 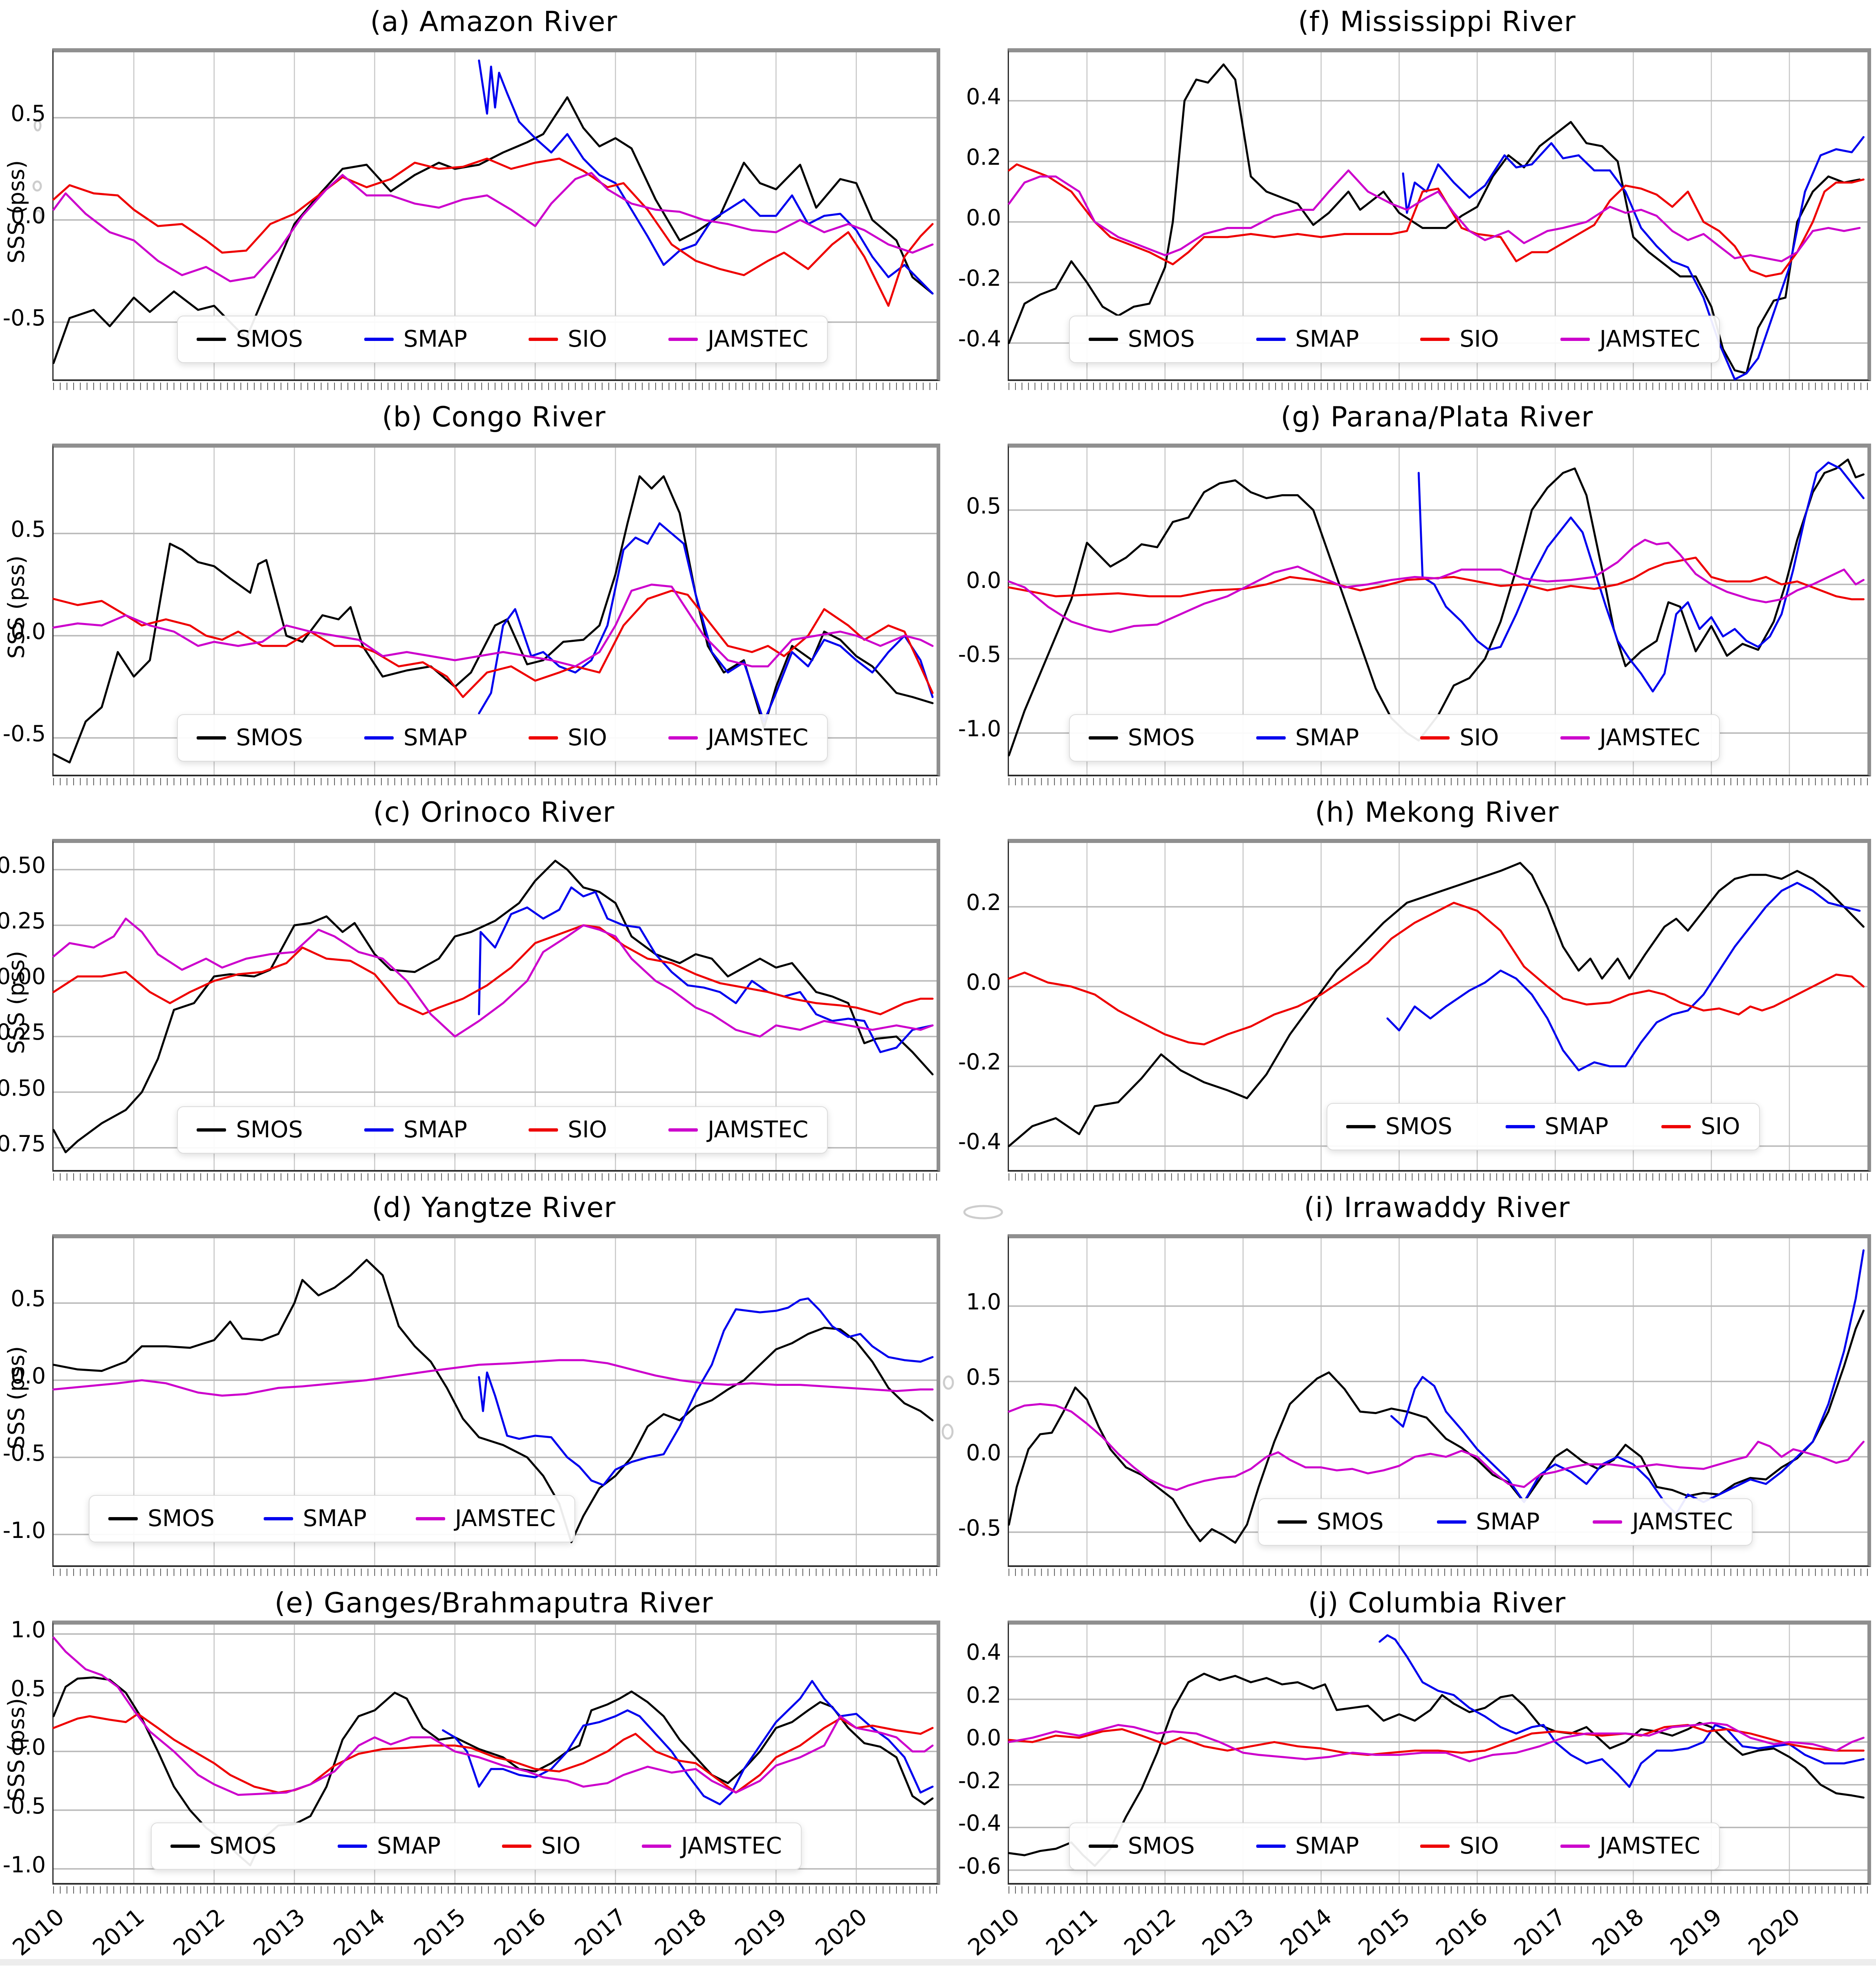 What do you see at coordinates (1774, 1932) in the screenshot?
I see `x-tick-label: 2020` at bounding box center [1774, 1932].